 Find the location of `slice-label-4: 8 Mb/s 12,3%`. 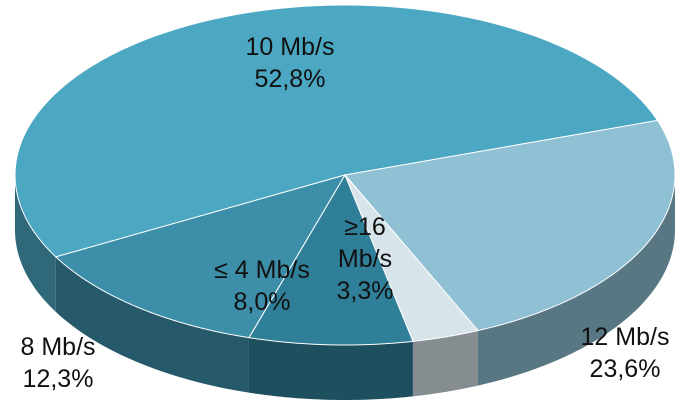

slice-label-4: 8 Mb/s 12,3% is located at coordinates (57, 363).